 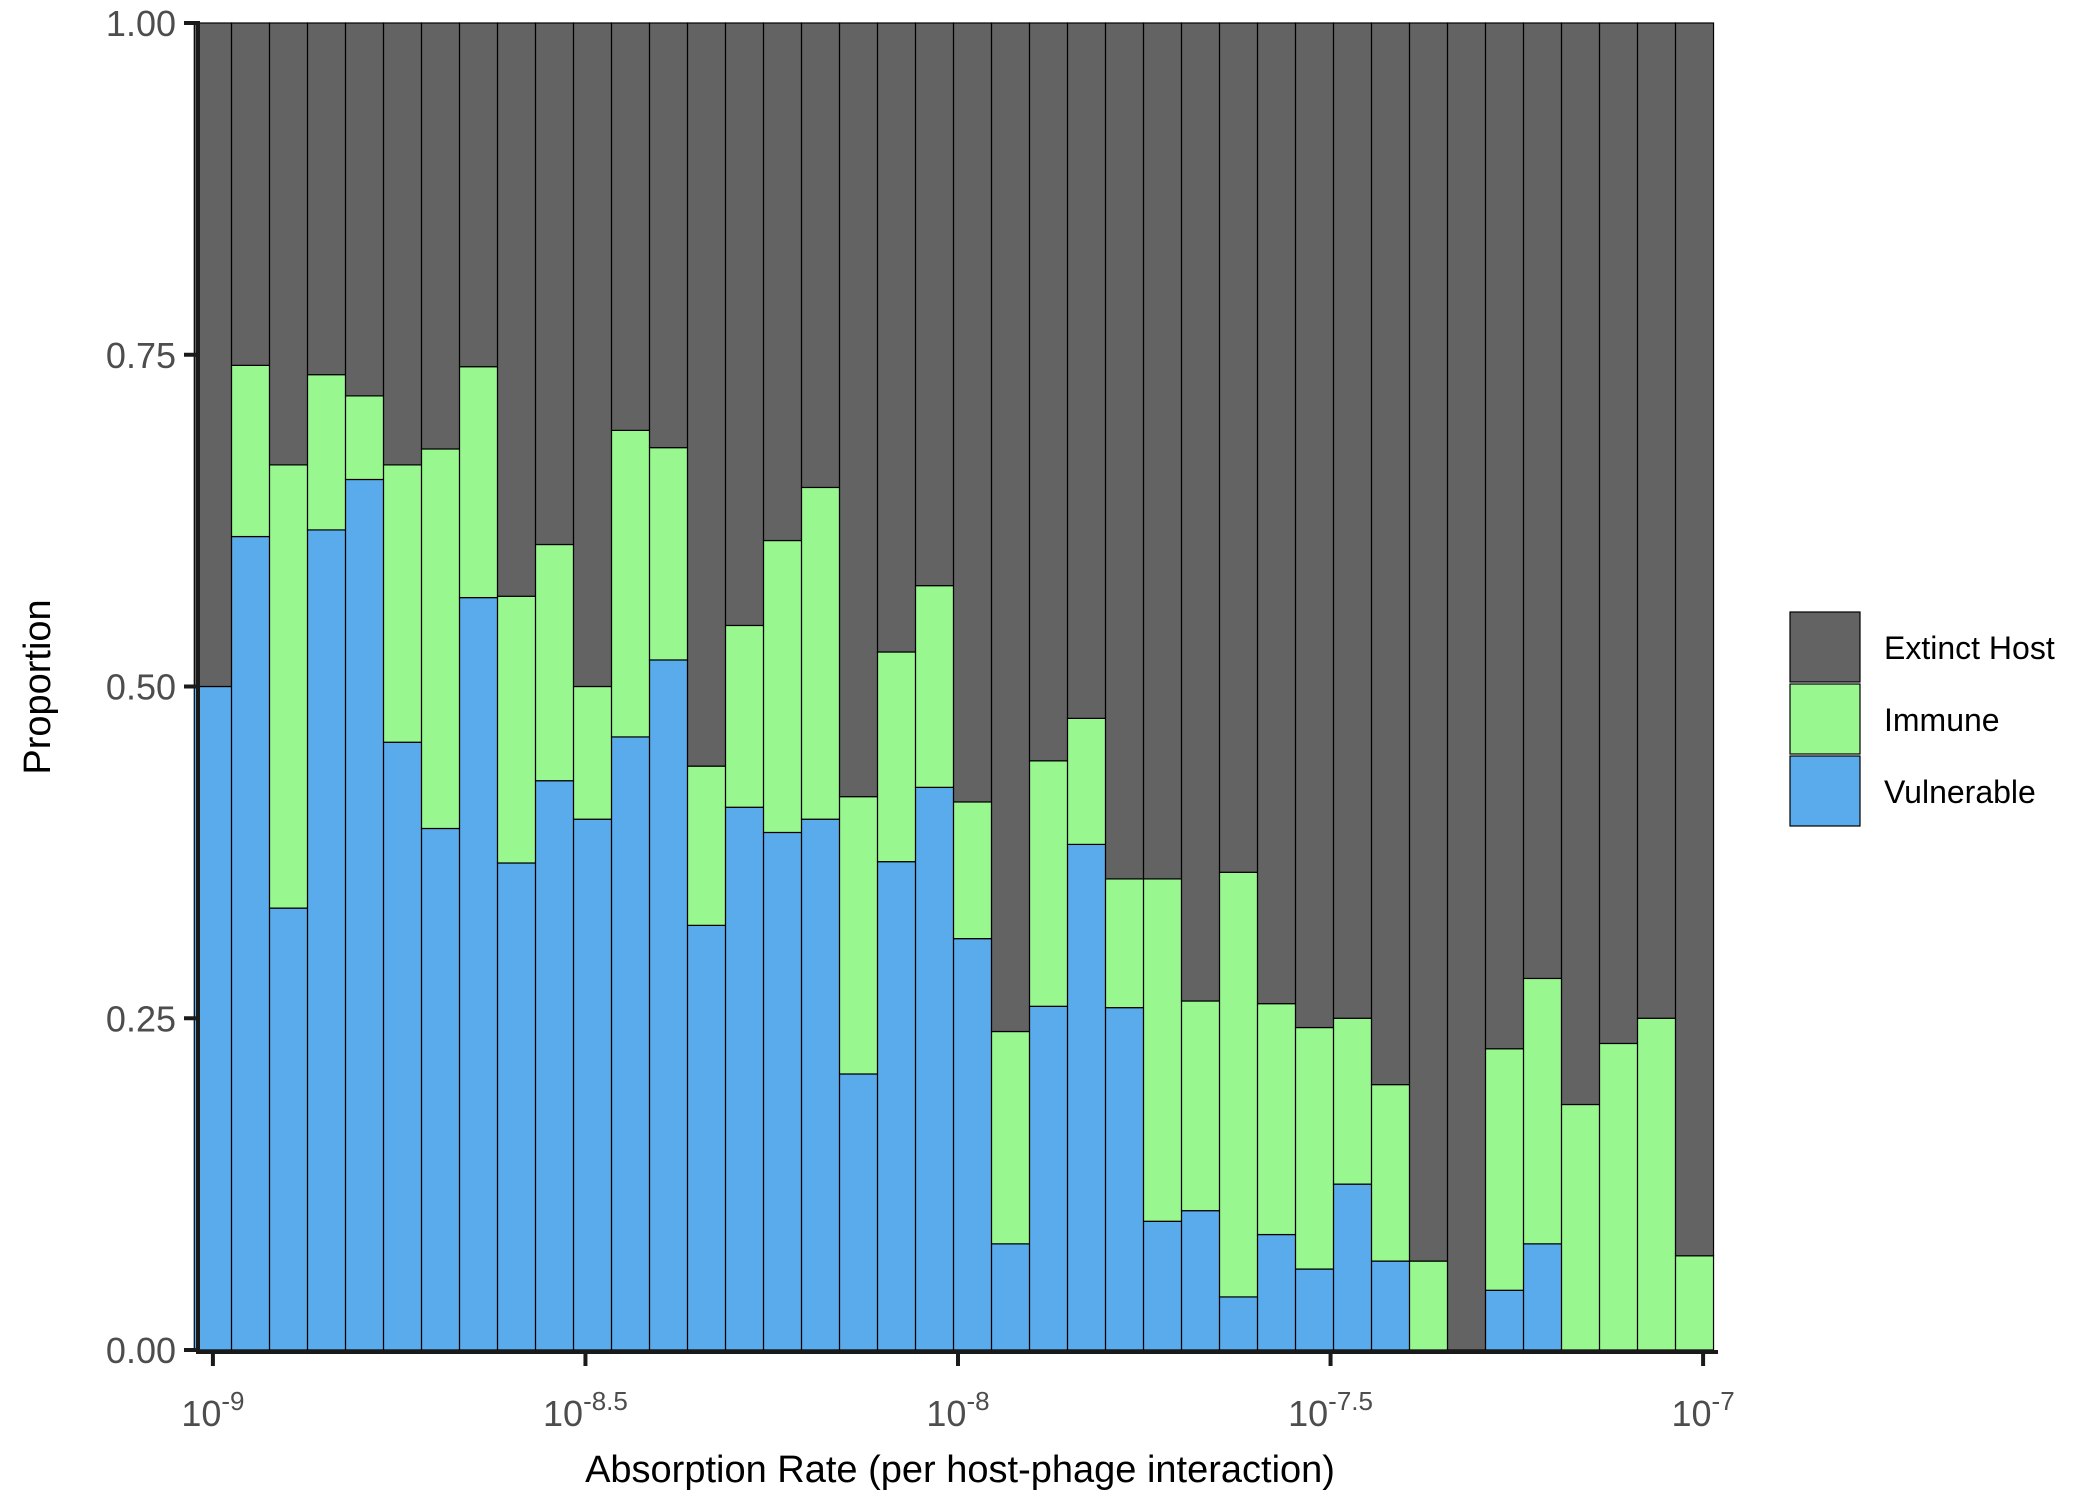 What do you see at coordinates (585, 1410) in the screenshot?
I see `x-tick-label-1: 10-8.5` at bounding box center [585, 1410].